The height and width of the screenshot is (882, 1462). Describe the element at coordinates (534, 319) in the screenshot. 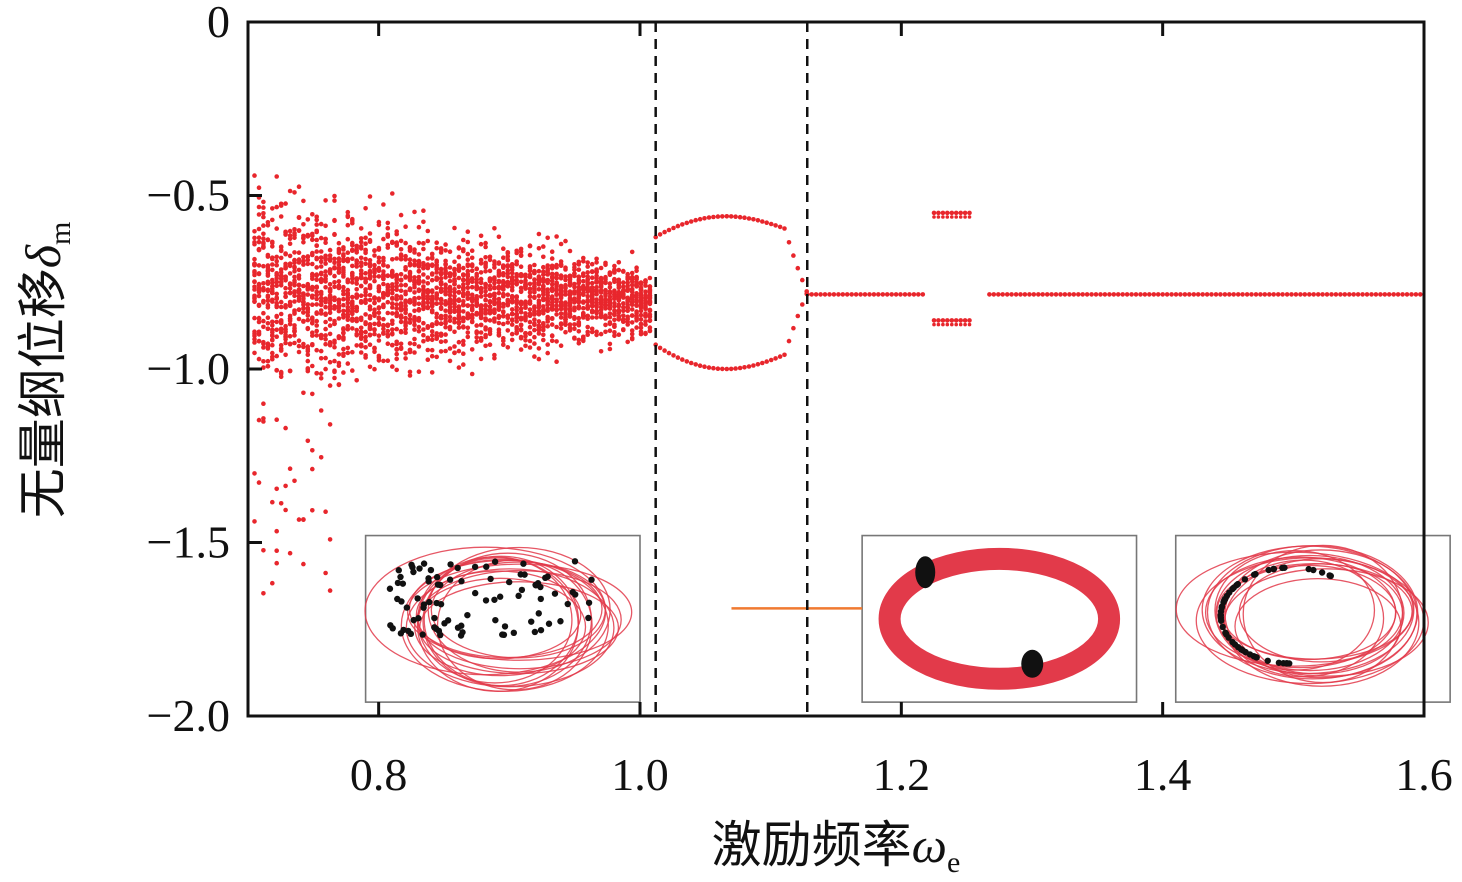

I see `point-1910` at that location.